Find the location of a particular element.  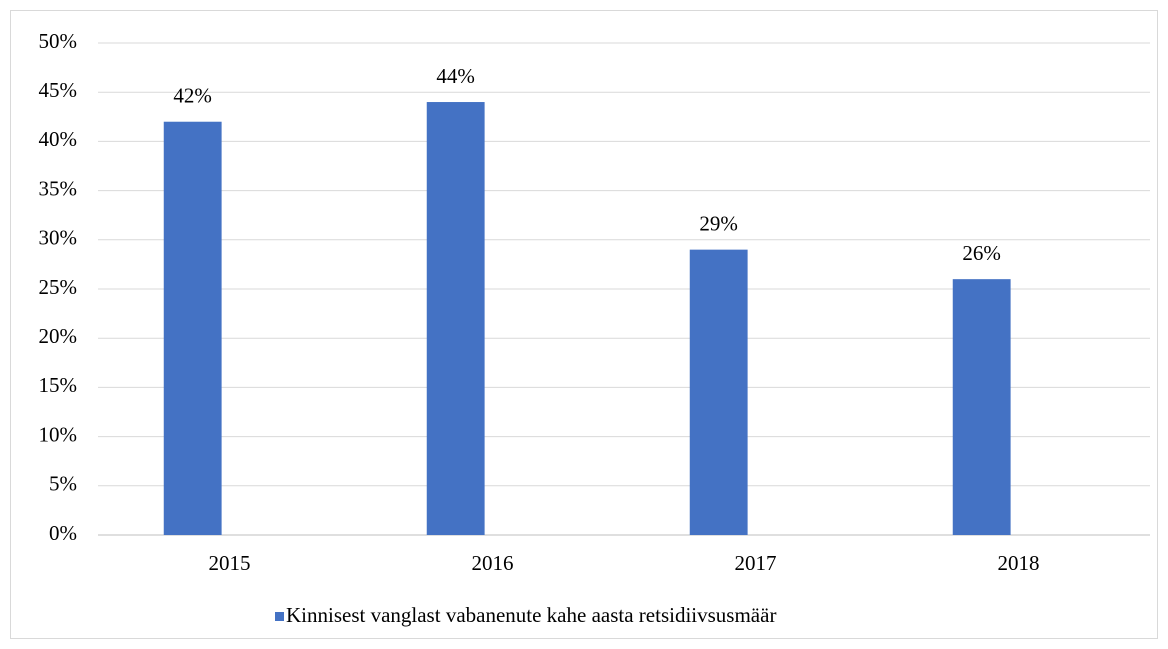

y-tick-label: 0% is located at coordinates (63, 533).